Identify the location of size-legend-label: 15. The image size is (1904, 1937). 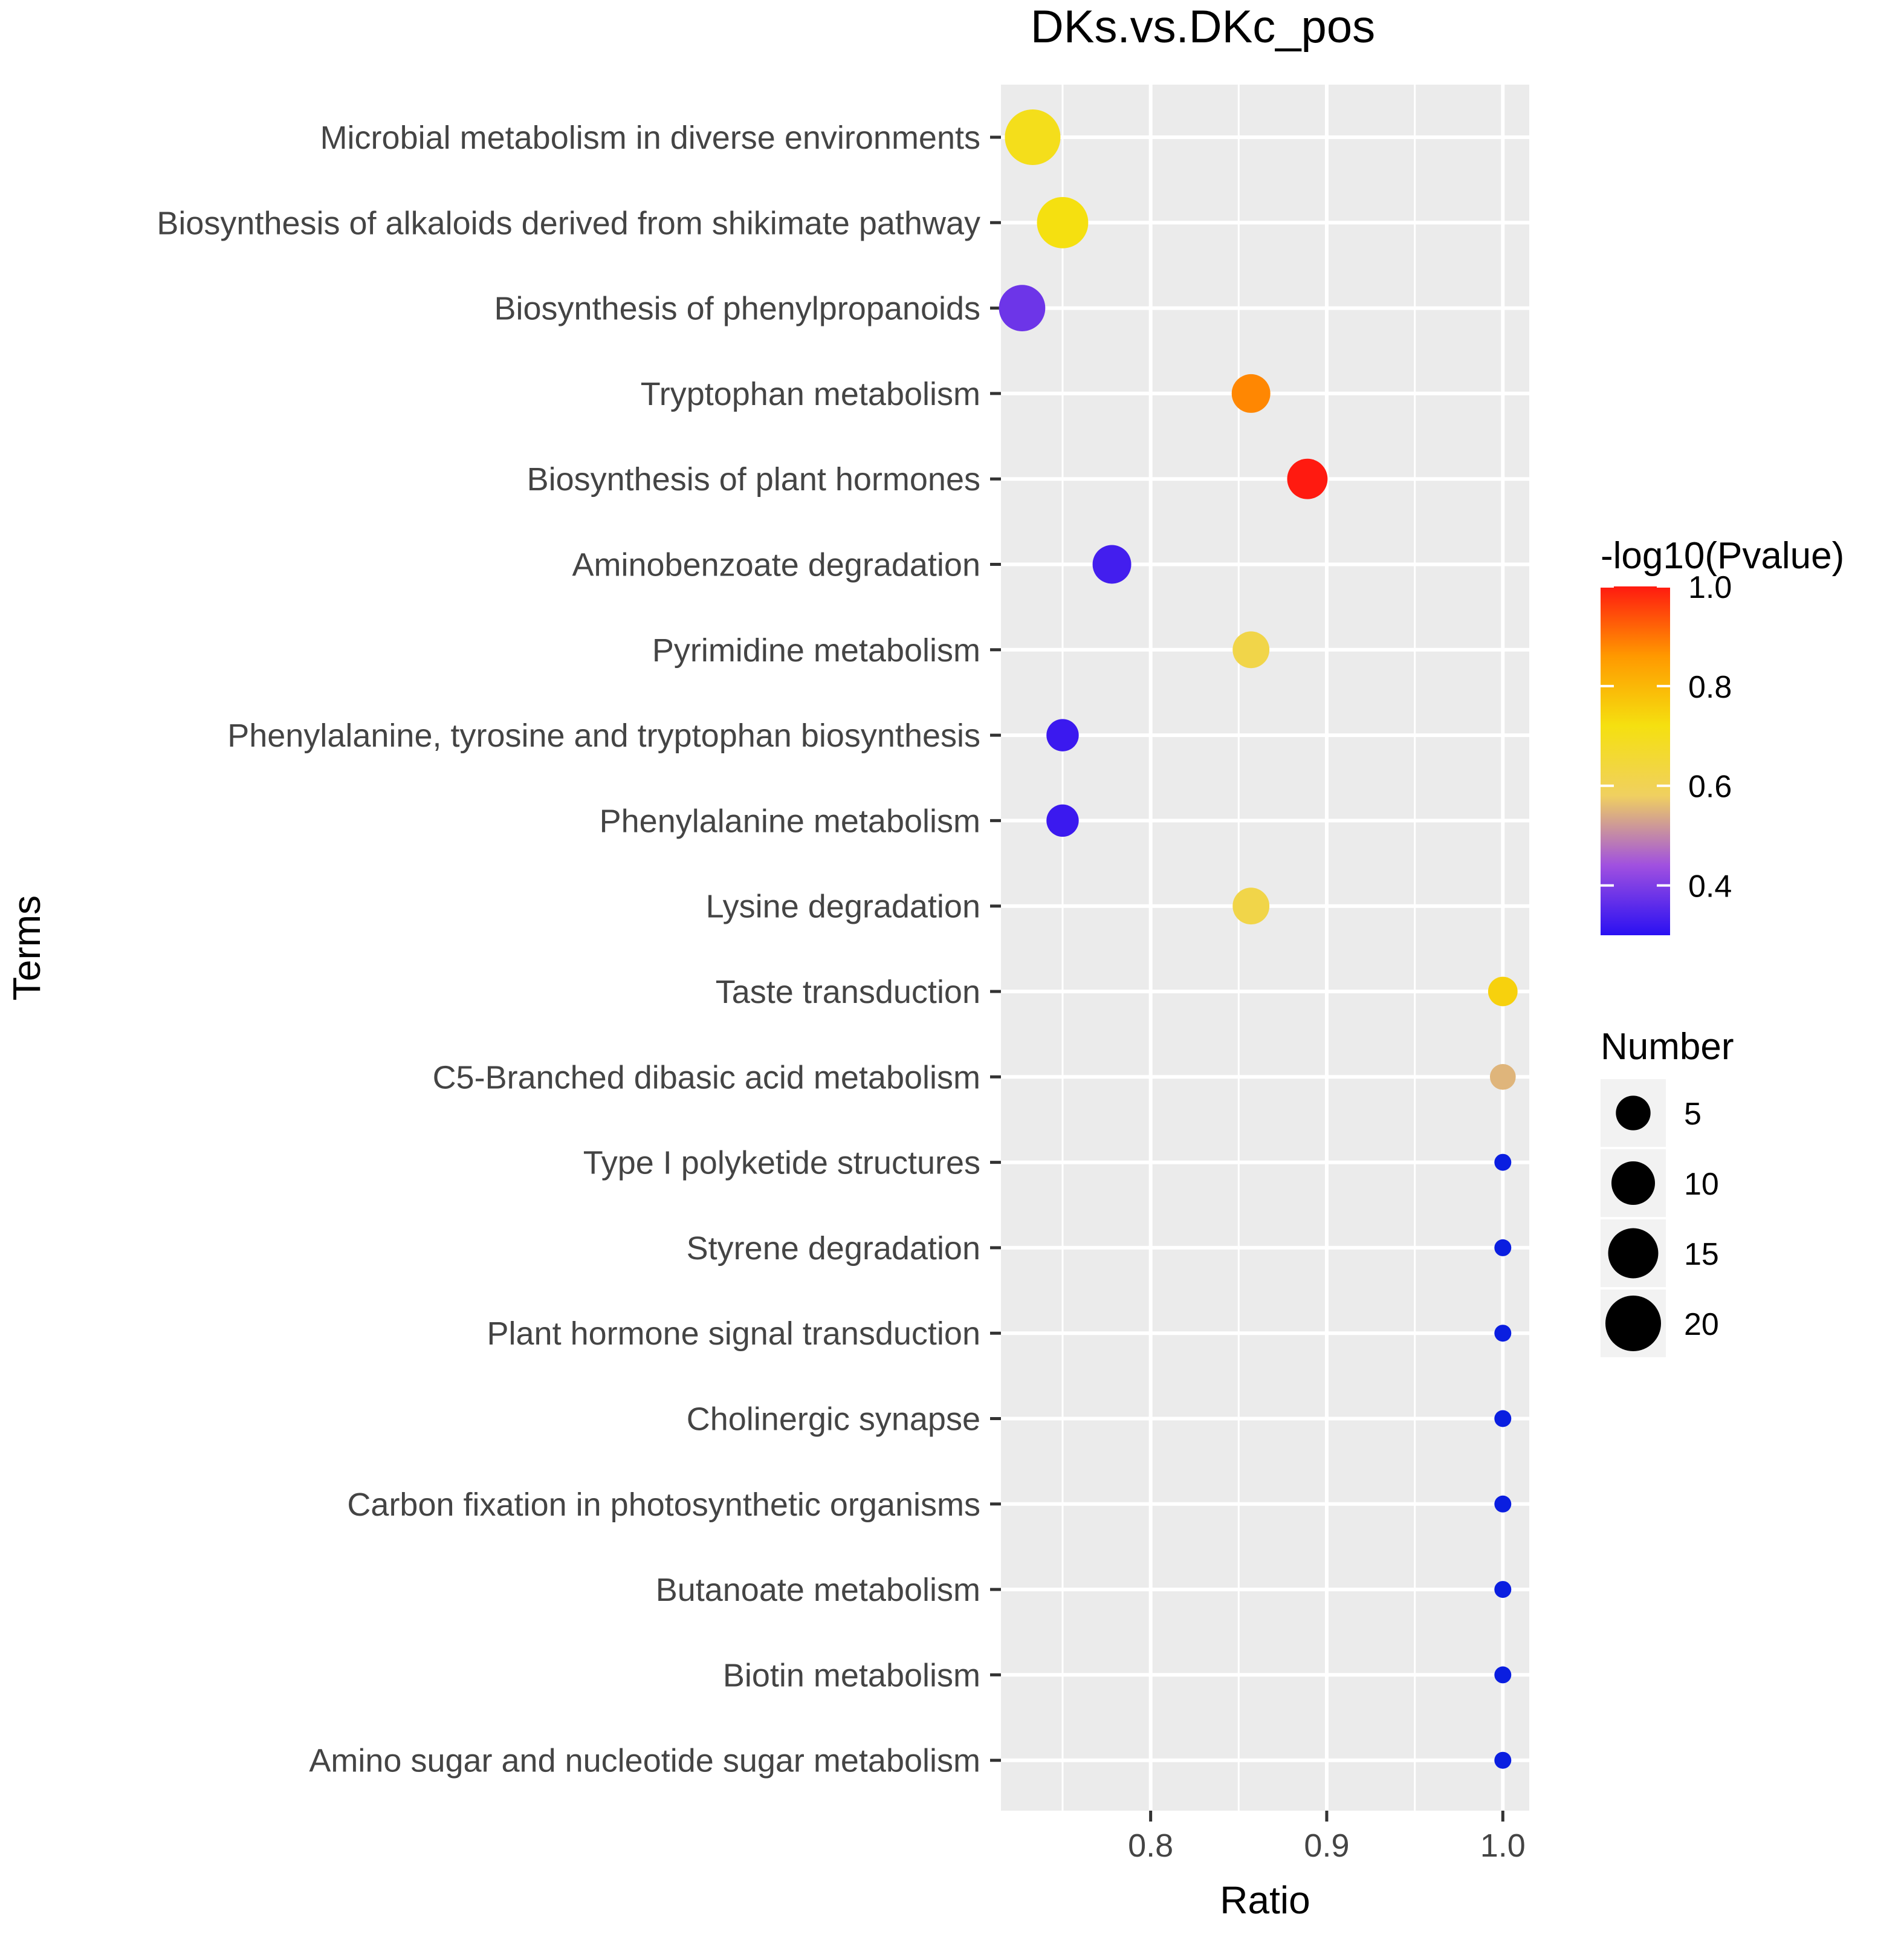
(1701, 1254).